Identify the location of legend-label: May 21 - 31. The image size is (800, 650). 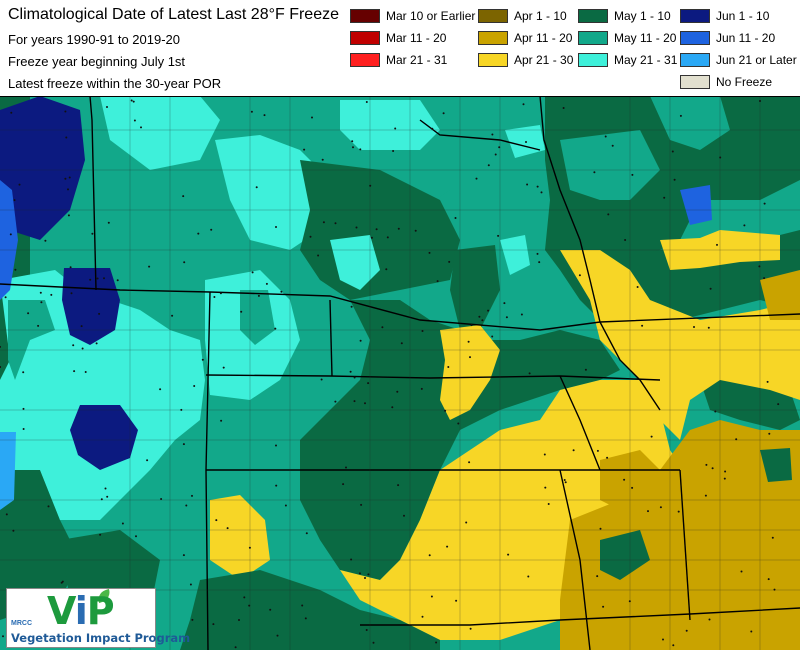
(646, 60).